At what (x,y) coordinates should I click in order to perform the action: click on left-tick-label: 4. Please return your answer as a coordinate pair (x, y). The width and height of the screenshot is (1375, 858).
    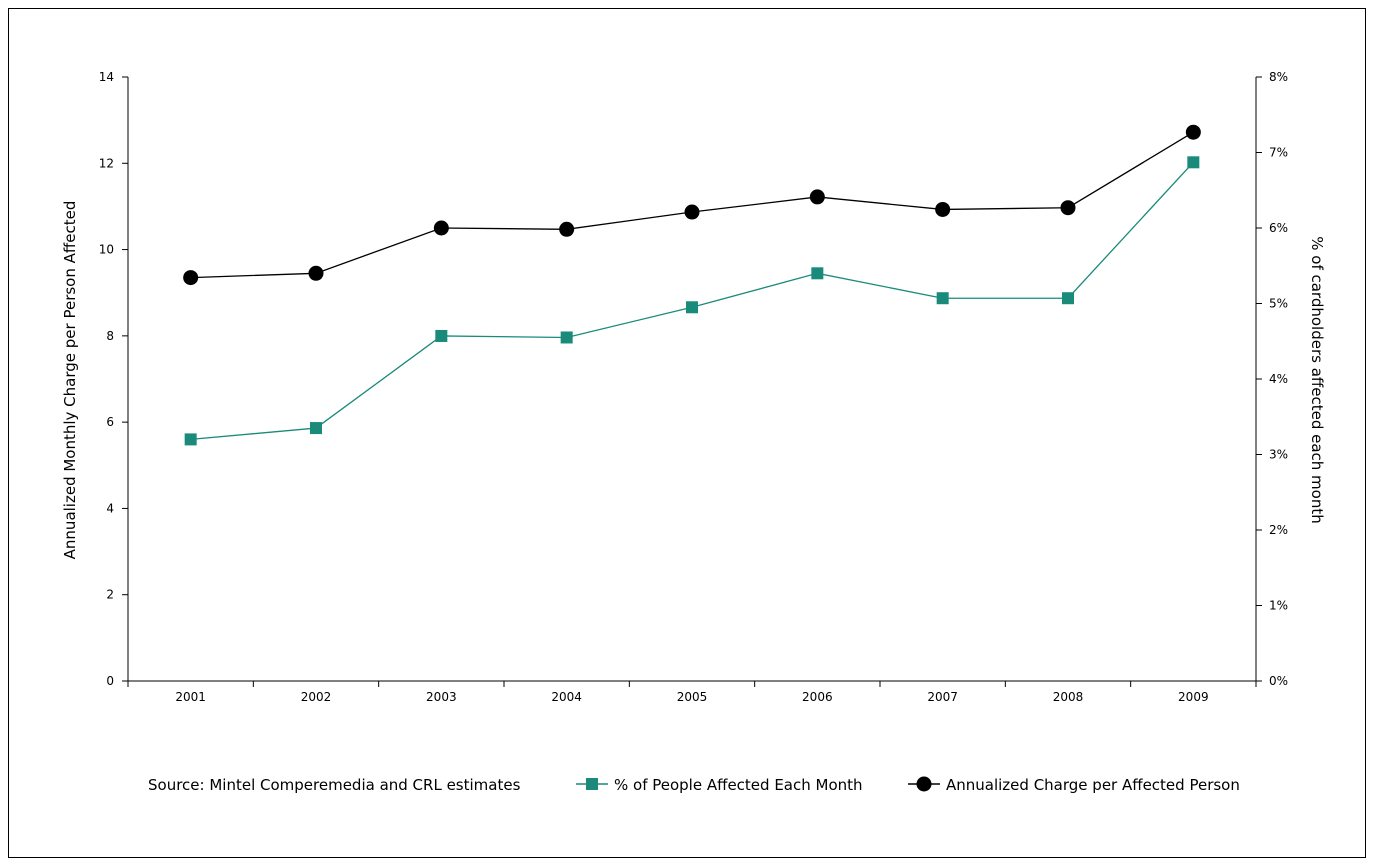
    Looking at the image, I should click on (110, 508).